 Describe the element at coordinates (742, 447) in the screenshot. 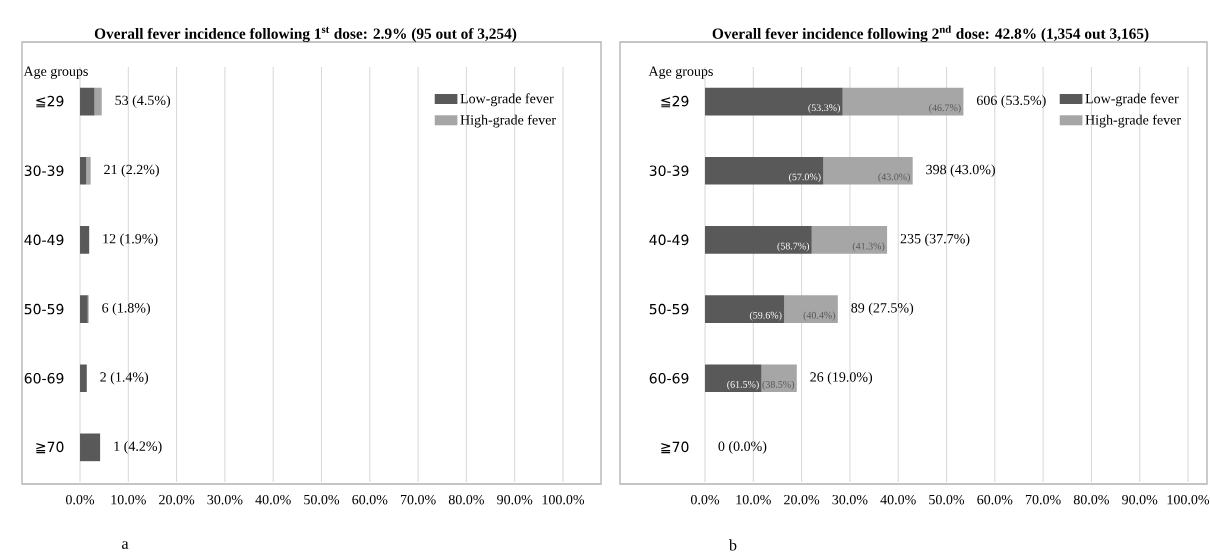

I see `total-label: 0 (0.0%)` at that location.